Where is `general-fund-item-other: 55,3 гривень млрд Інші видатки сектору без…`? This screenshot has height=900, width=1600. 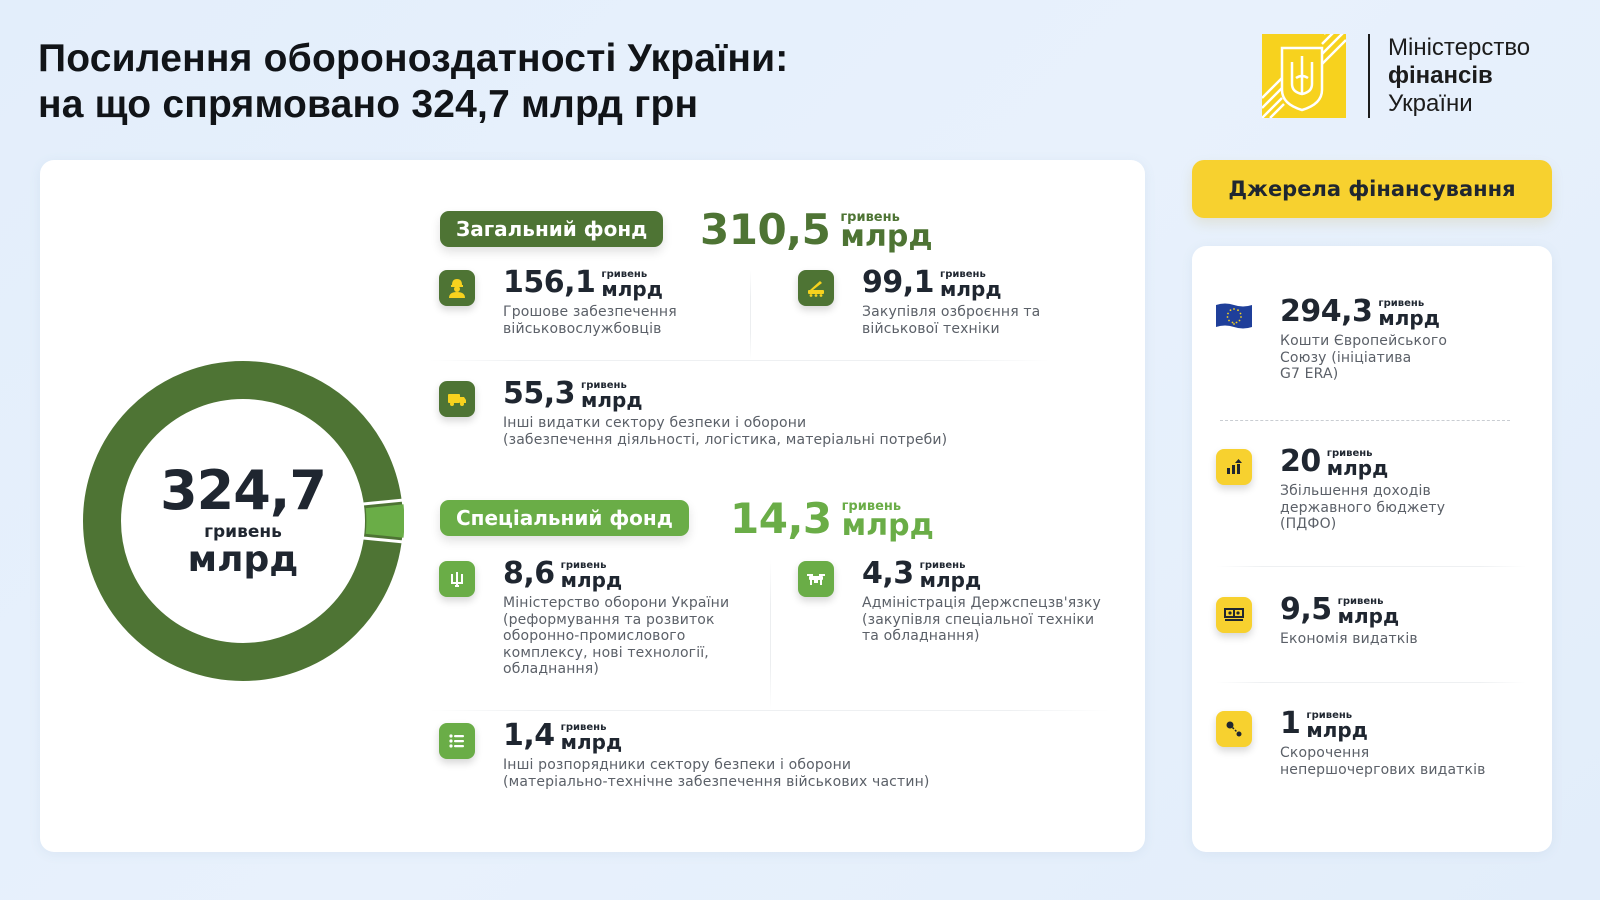
general-fund-item-other: 55,3 гривень млрд Інші видатки сектору без… is located at coordinates (693, 413).